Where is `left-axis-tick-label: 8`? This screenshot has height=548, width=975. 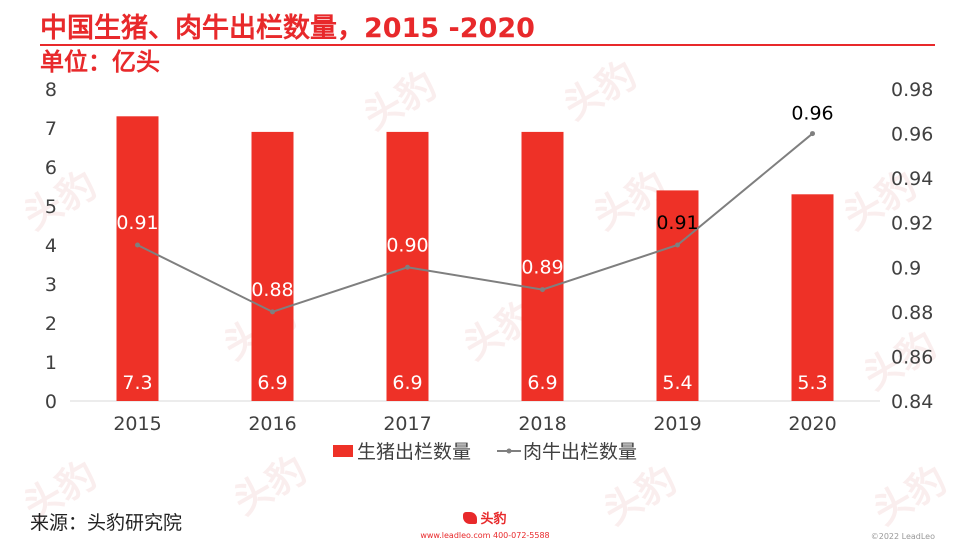
left-axis-tick-label: 8 is located at coordinates (51, 90).